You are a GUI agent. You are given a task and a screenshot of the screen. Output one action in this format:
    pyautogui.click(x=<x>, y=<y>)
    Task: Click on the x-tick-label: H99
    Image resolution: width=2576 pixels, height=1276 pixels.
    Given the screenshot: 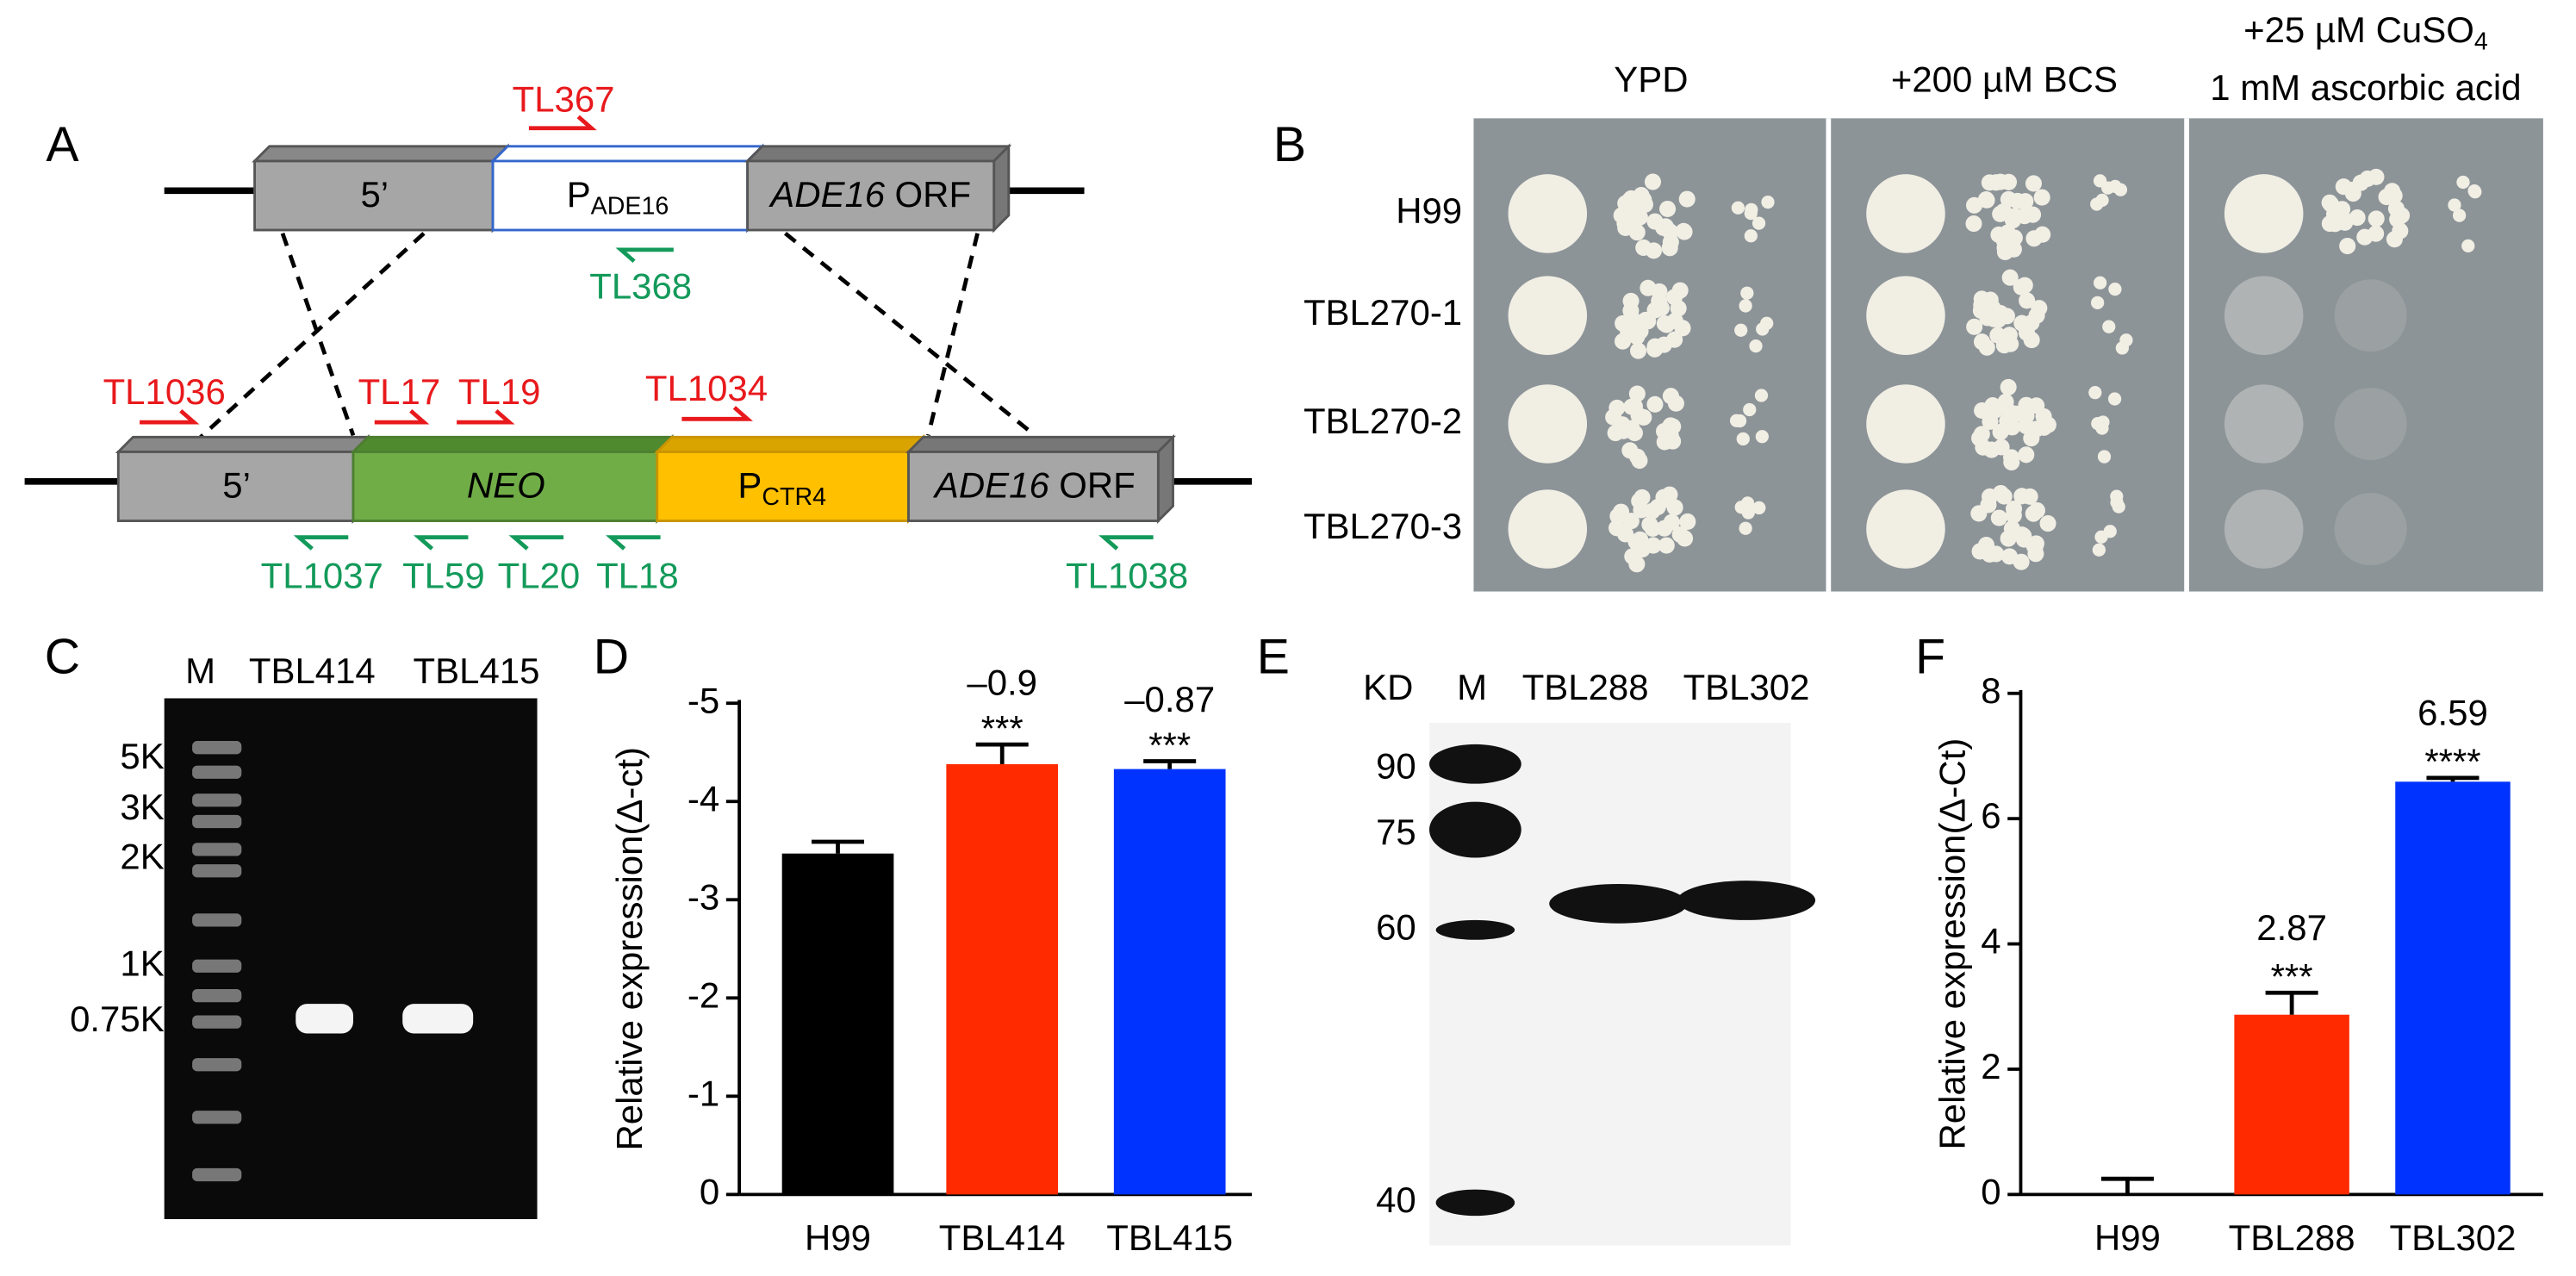 What is the action you would take?
    pyautogui.click(x=838, y=1237)
    